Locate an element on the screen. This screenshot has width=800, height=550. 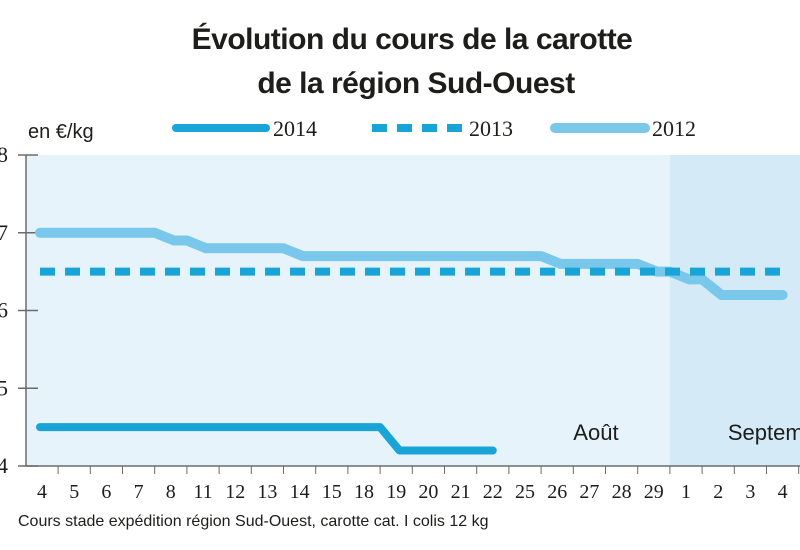
y-unit-label: en €/kg is located at coordinates (61, 132).